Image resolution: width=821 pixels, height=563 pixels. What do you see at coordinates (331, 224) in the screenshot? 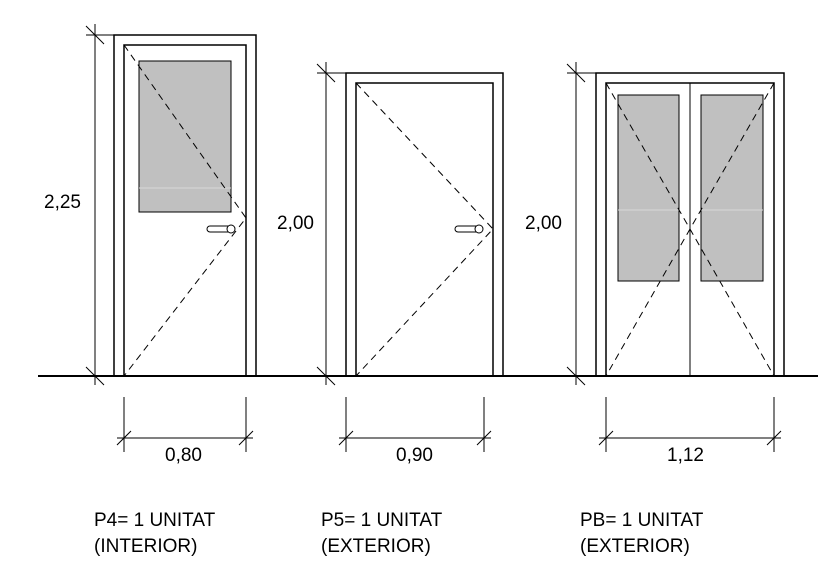
I see `door-p5-height-dimension` at bounding box center [331, 224].